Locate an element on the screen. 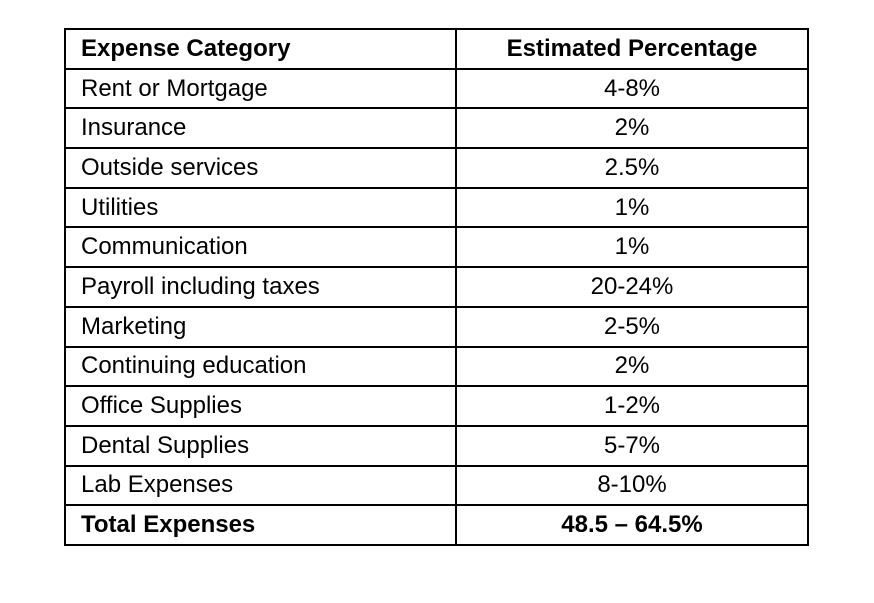  category-cell: Rent or Mortgage is located at coordinates (260, 88).